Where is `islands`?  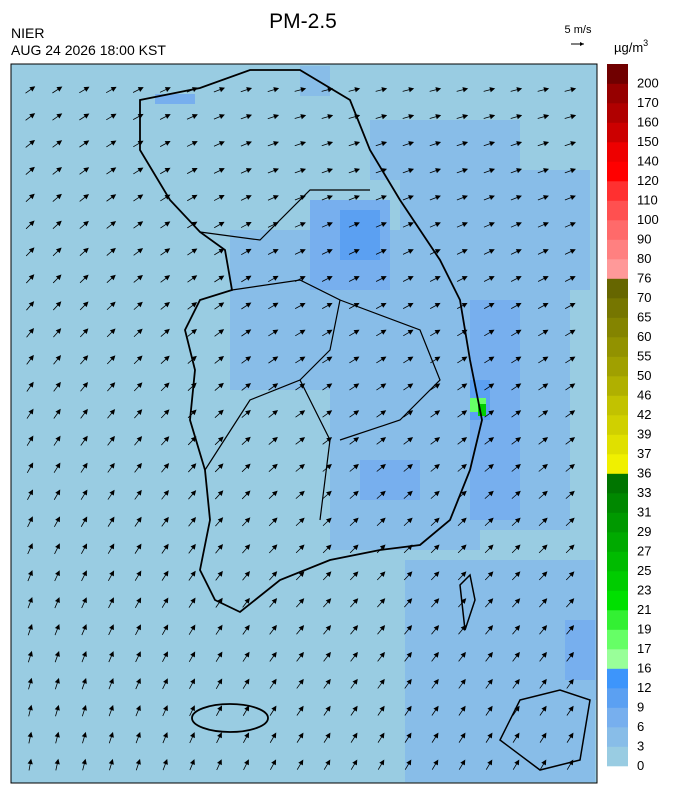 islands is located at coordinates (525, 672).